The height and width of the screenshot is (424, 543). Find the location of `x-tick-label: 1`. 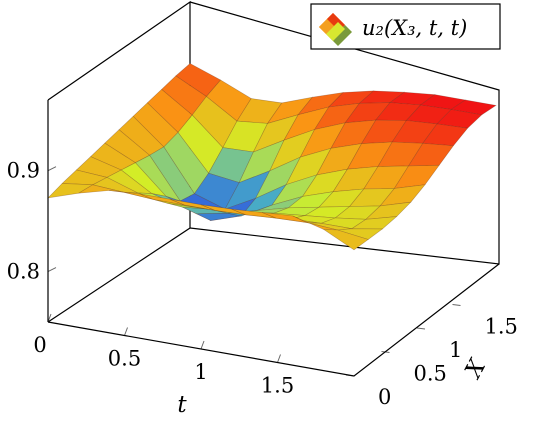

x-tick-label: 1 is located at coordinates (455, 350).